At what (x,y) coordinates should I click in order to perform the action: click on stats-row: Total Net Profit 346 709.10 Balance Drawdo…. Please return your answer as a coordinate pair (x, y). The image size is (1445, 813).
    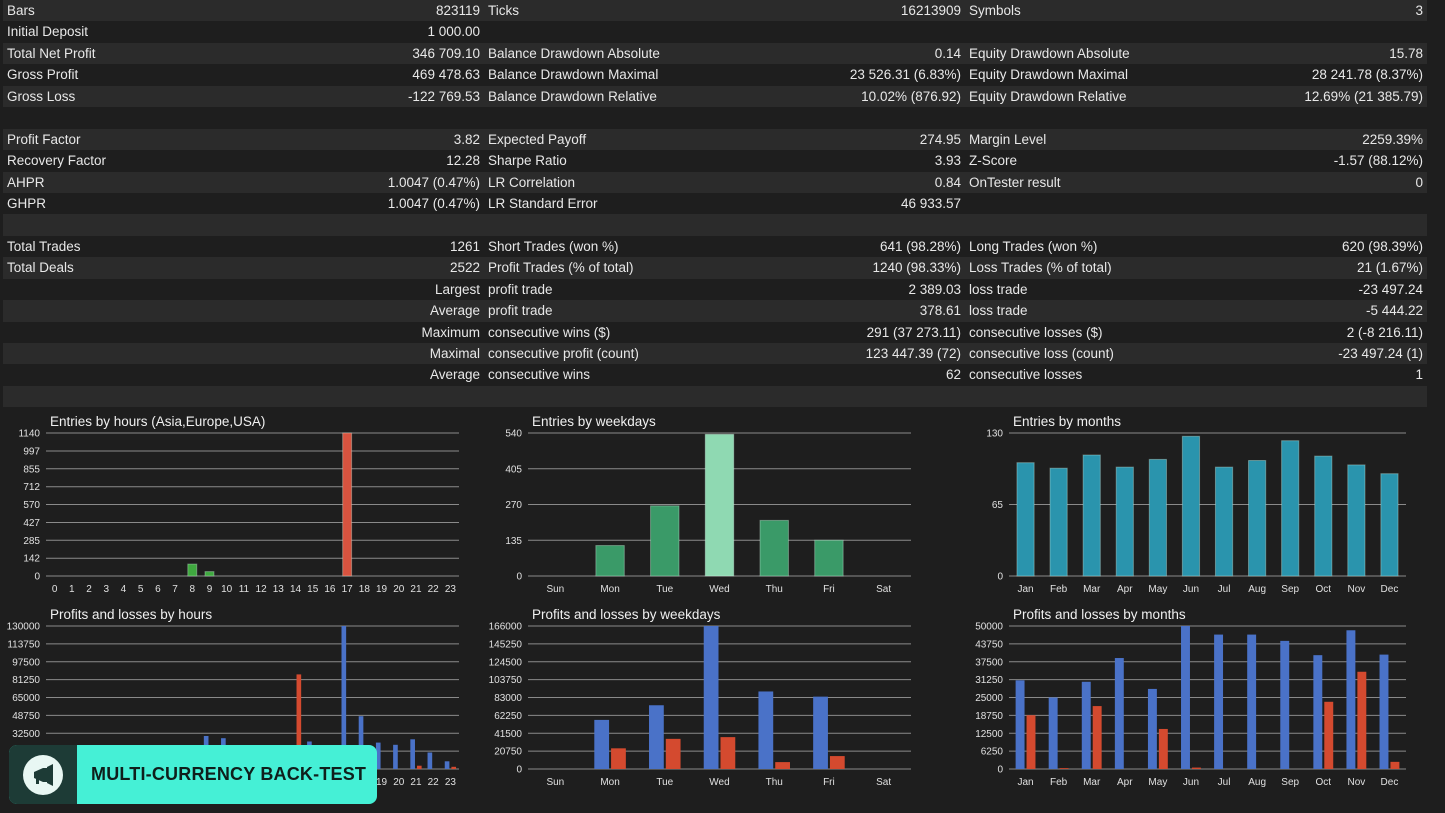
    Looking at the image, I should click on (715, 53).